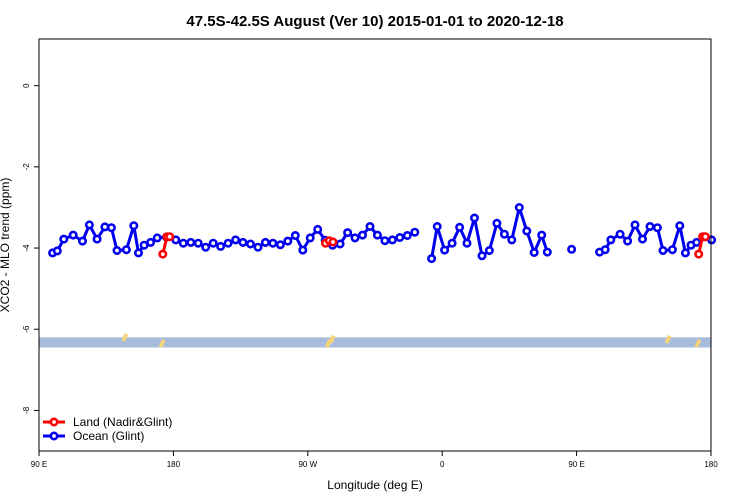  I want to click on x-axis-label: Longitude (deg E), so click(374, 485).